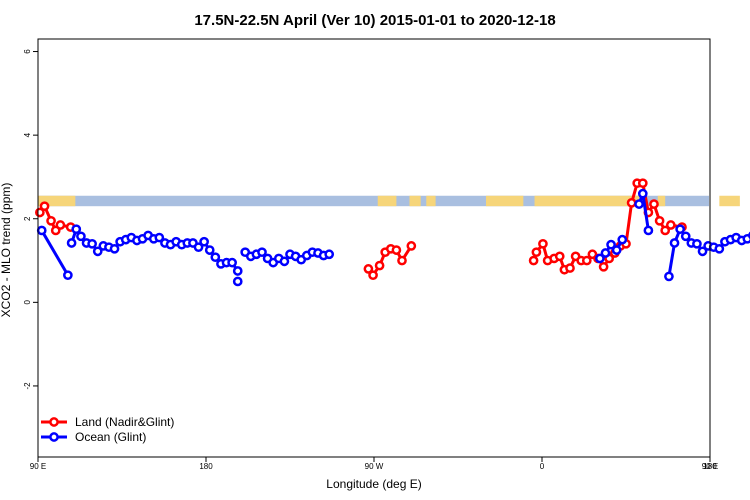  What do you see at coordinates (374, 201) in the screenshot?
I see `ocean-mask-band` at bounding box center [374, 201].